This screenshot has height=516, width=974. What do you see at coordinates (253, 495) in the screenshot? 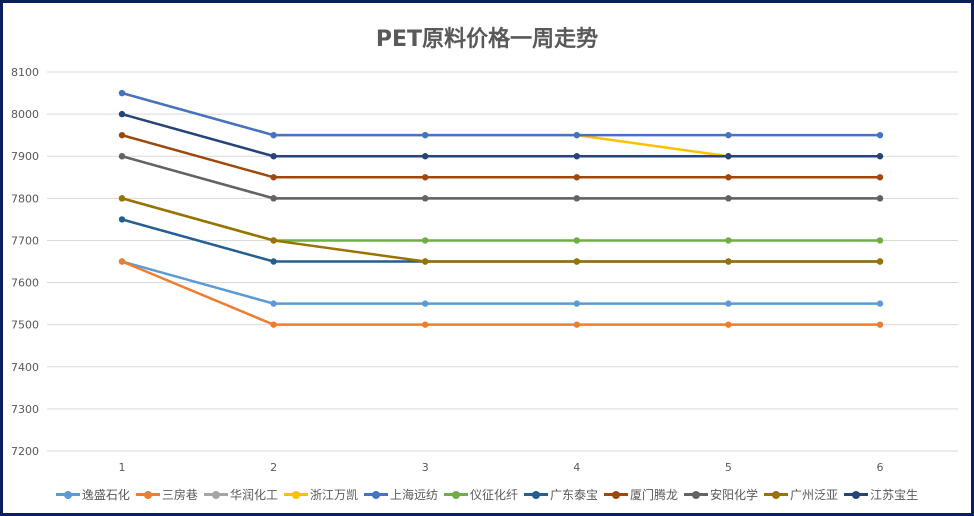
I see `legend-label: 华润化工` at bounding box center [253, 495].